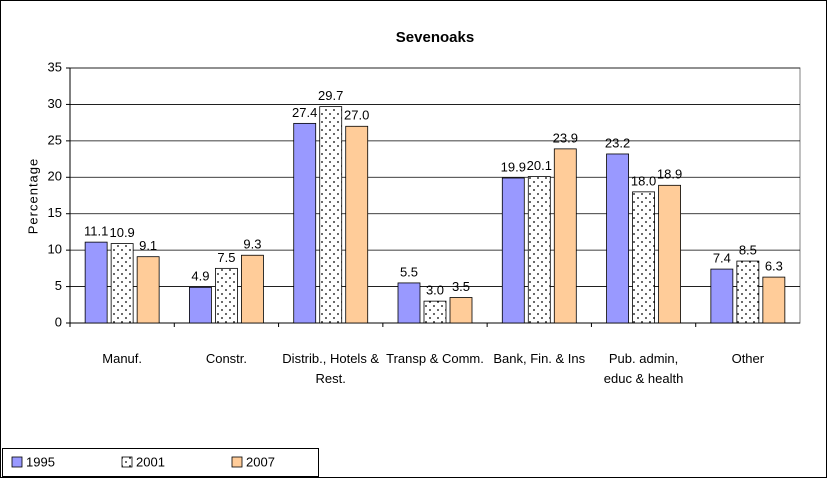 The image size is (827, 478). What do you see at coordinates (55, 66) in the screenshot?
I see `y-tick-label: 35` at bounding box center [55, 66].